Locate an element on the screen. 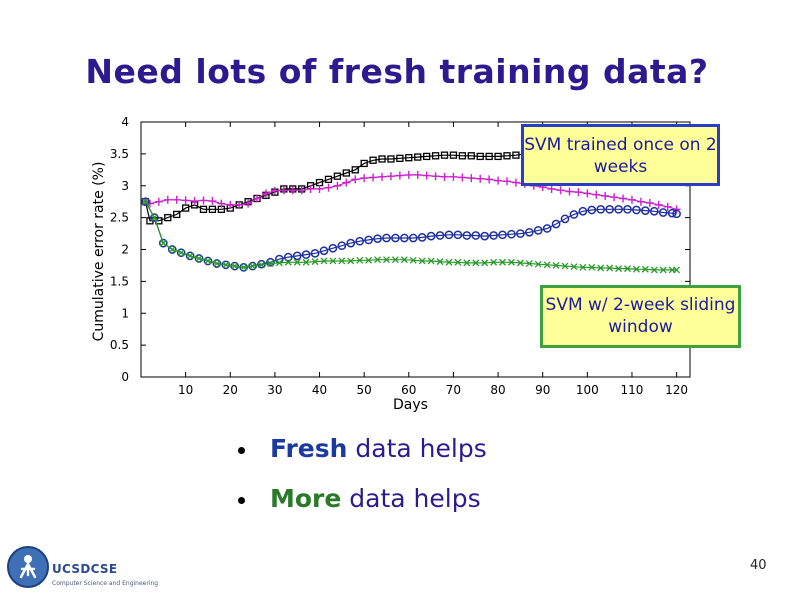 This screenshot has width=794, height=595. bullet-text: Fresh data helps is located at coordinates (378, 448).